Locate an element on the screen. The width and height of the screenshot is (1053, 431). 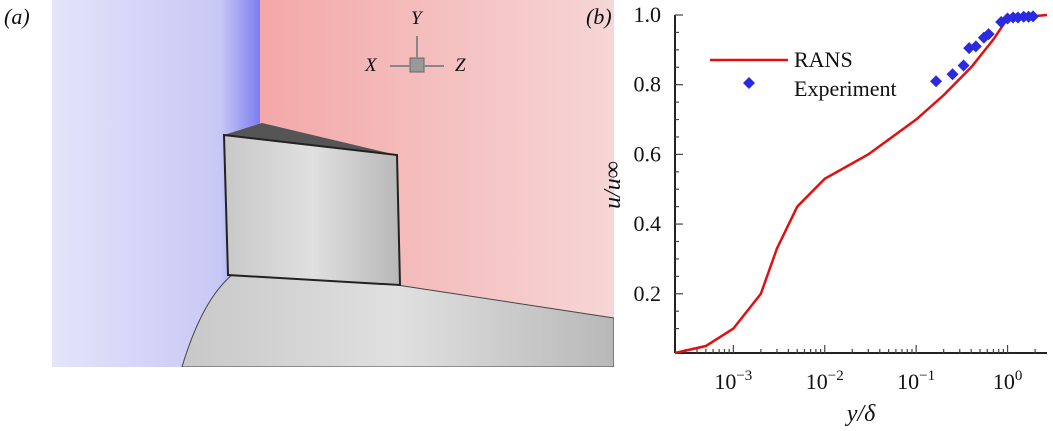
y-tick-label: 0.2 is located at coordinates (648, 293).